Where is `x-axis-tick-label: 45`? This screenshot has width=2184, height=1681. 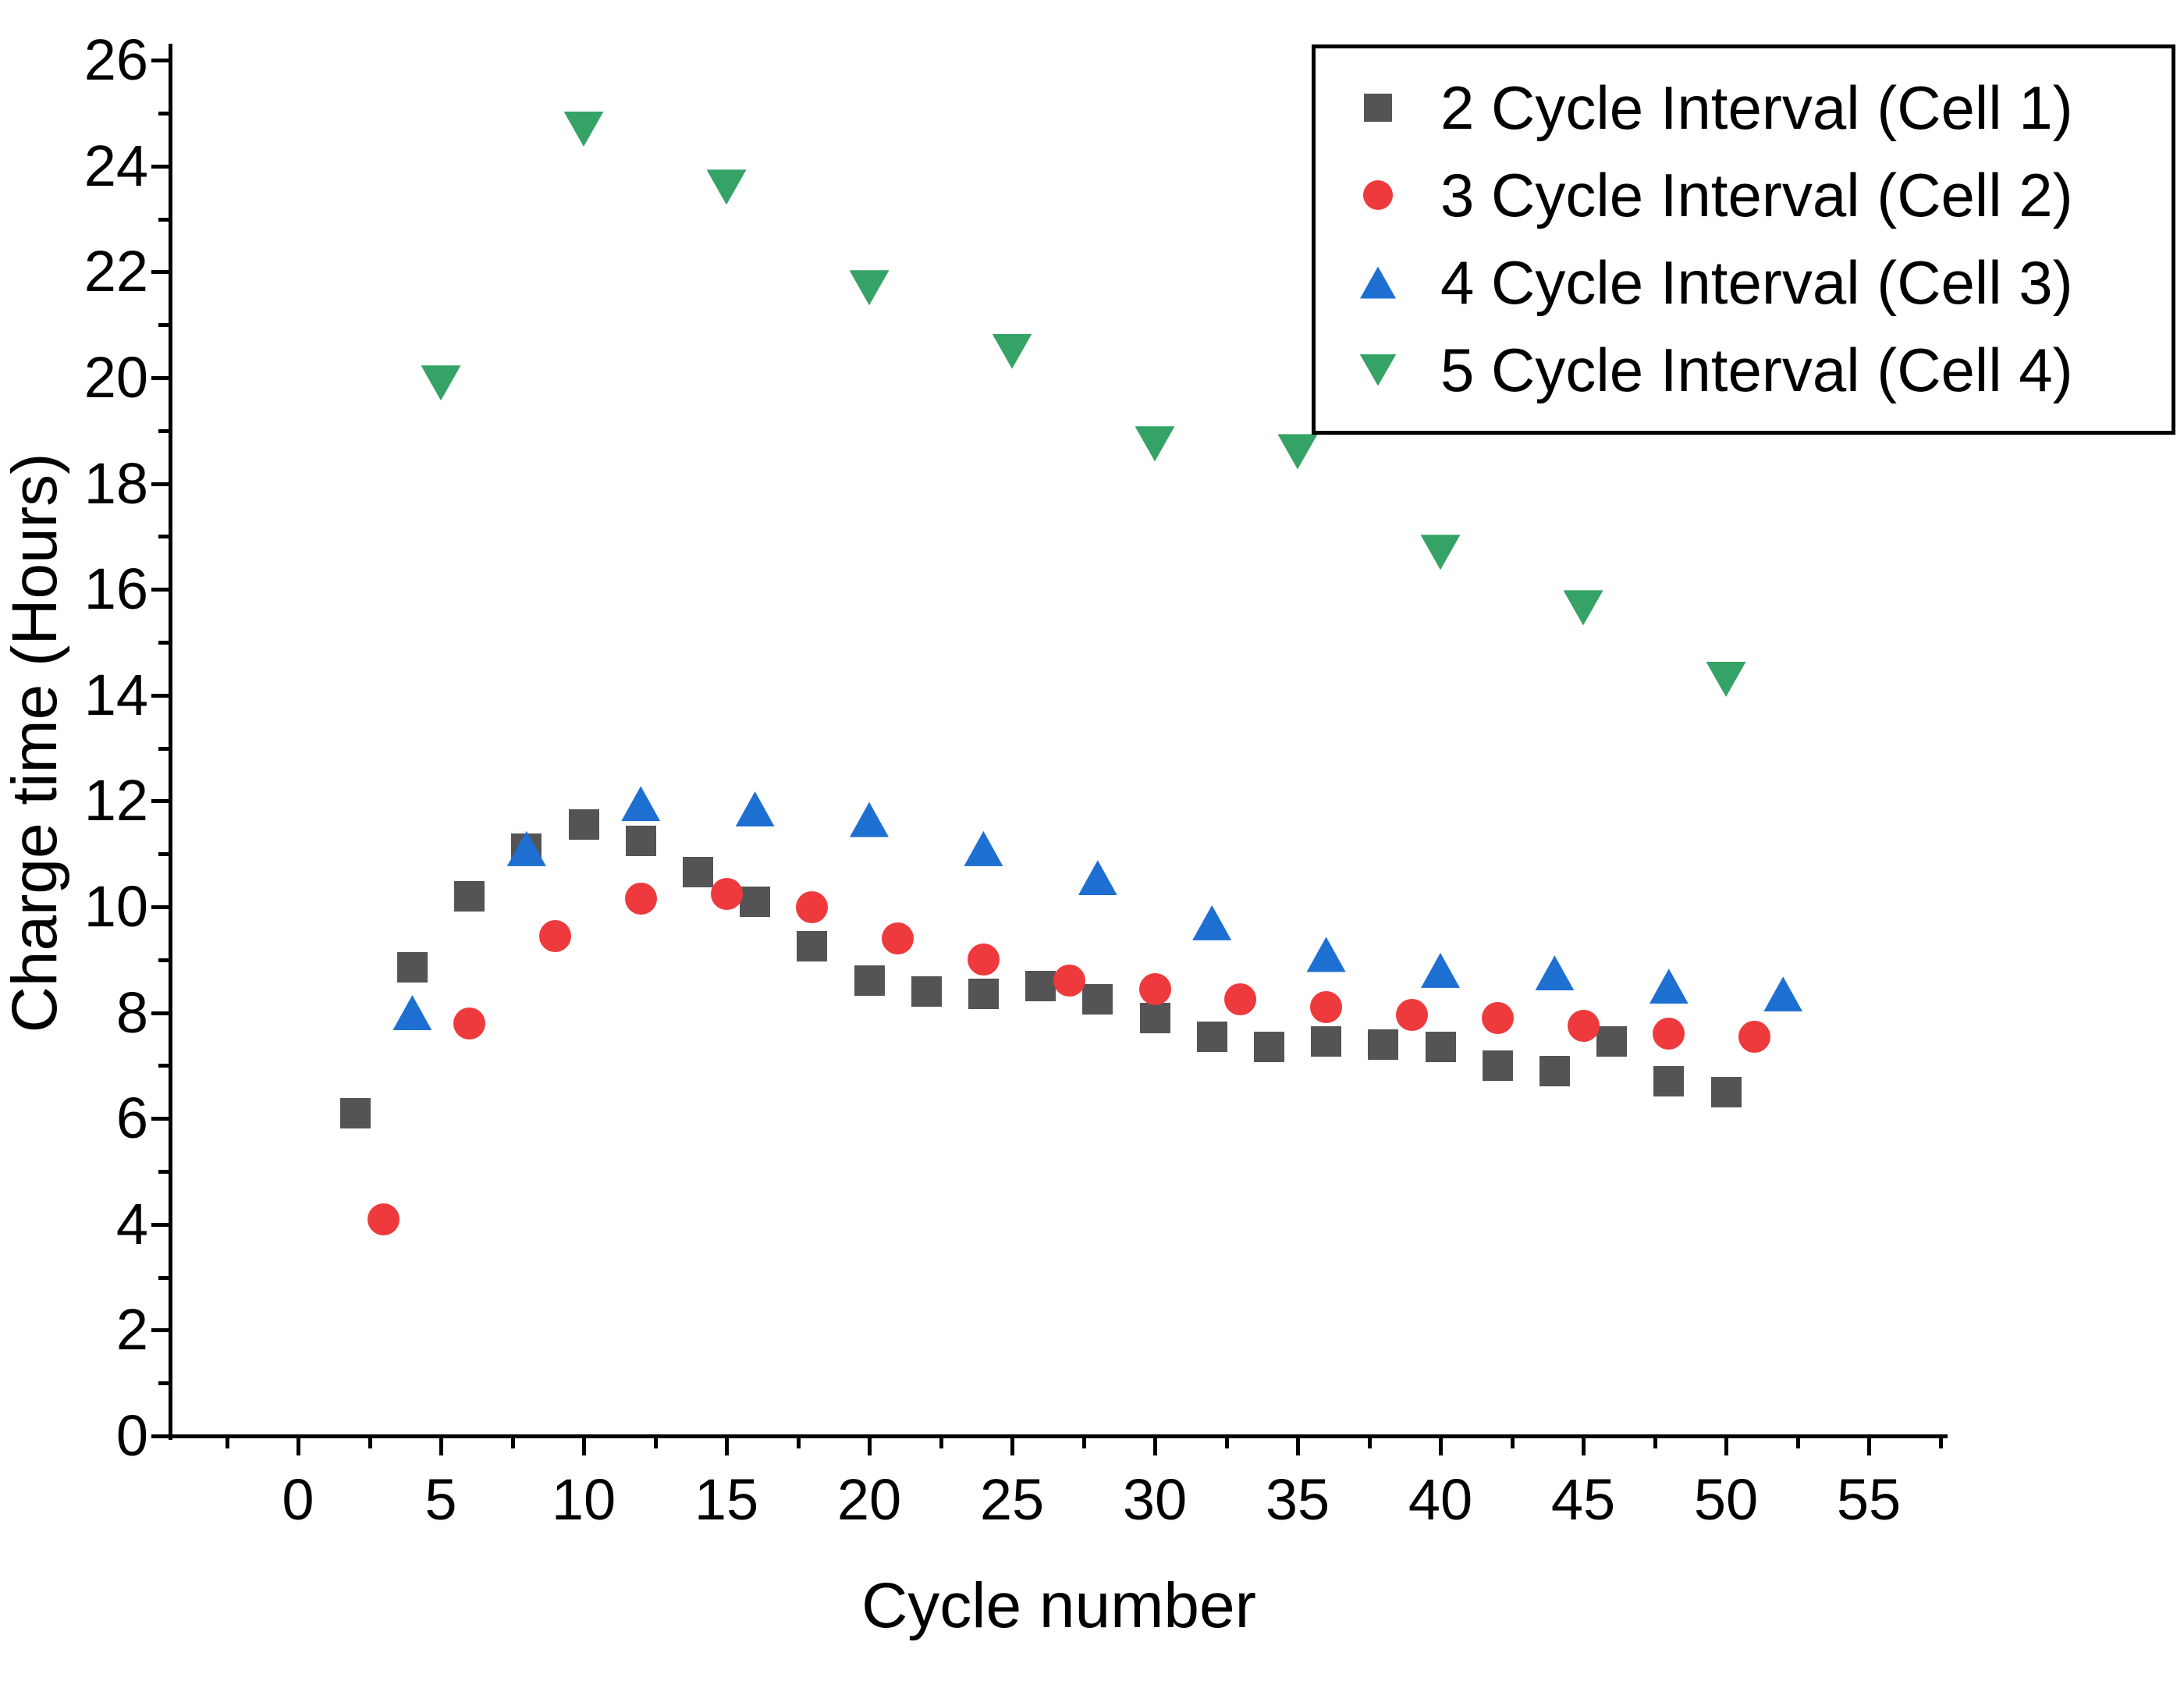
x-axis-tick-label: 45 is located at coordinates (1583, 1499).